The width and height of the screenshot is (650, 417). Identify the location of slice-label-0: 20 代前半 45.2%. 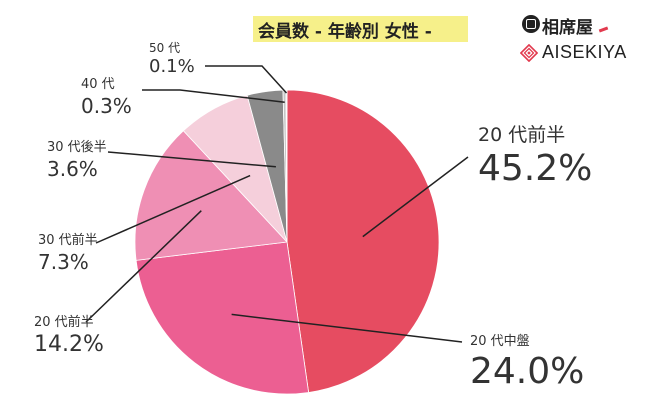
(535, 156).